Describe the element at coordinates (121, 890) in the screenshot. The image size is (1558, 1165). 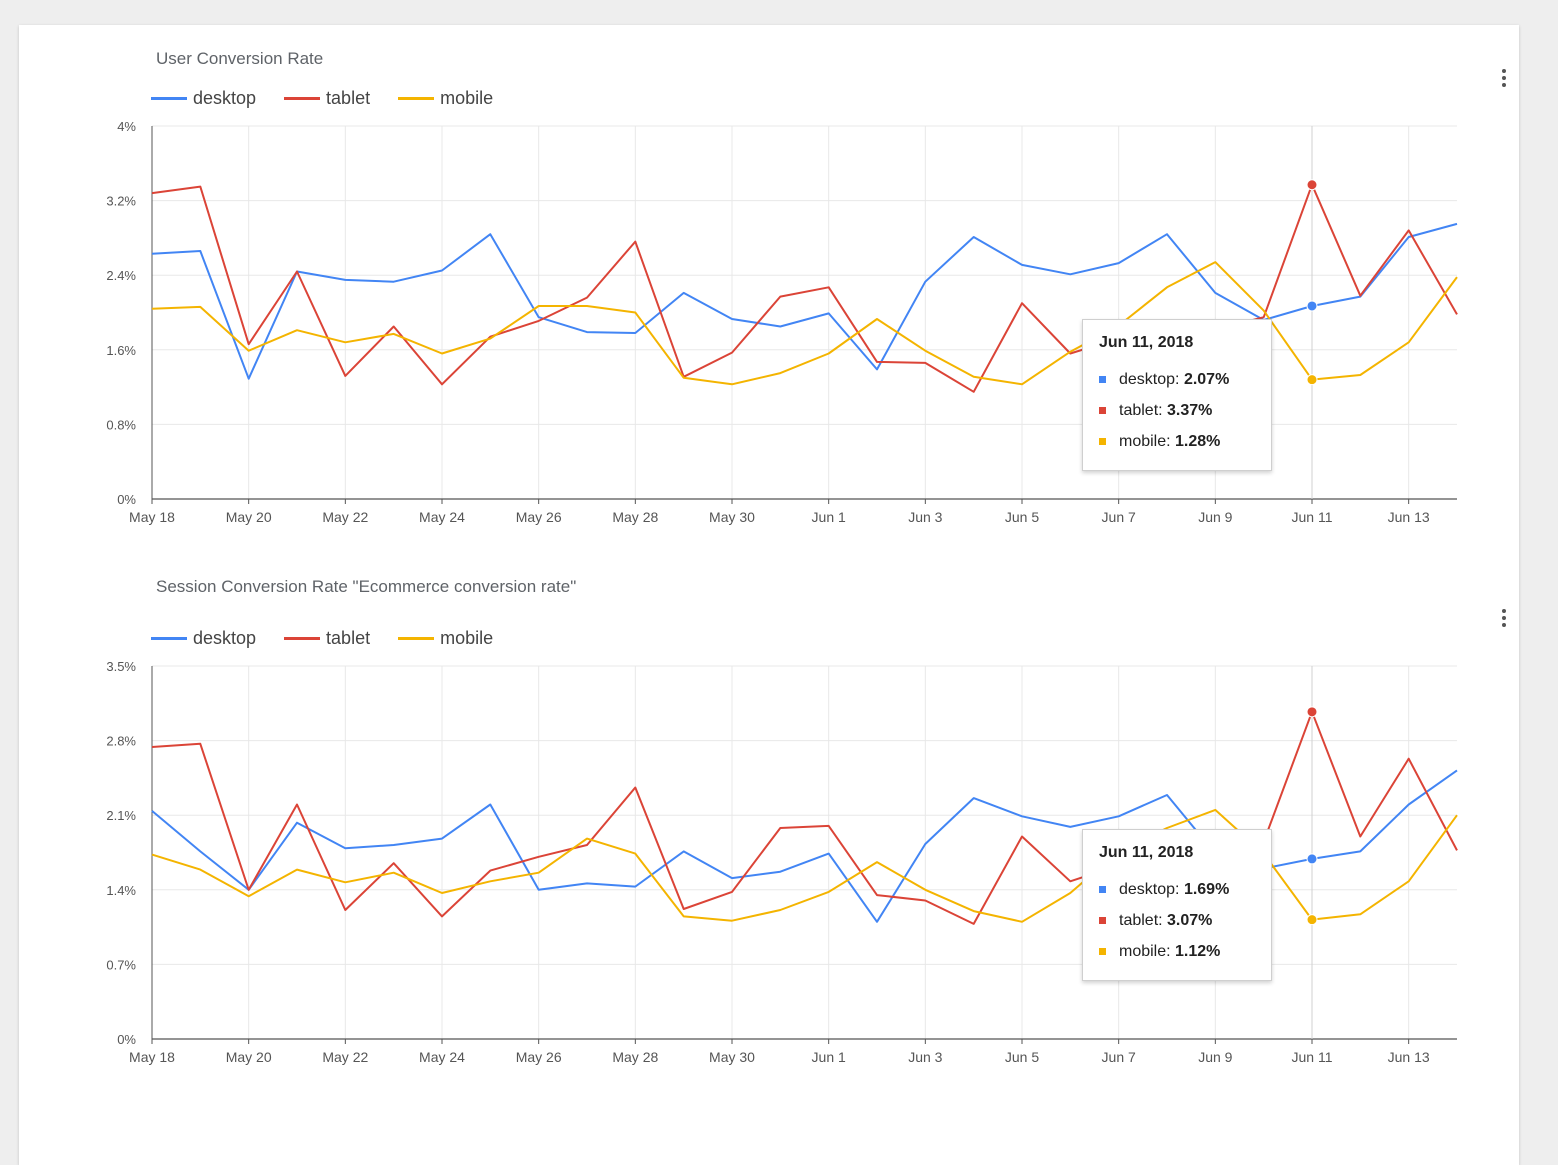
I see `y-tick-label: 1.4%` at that location.